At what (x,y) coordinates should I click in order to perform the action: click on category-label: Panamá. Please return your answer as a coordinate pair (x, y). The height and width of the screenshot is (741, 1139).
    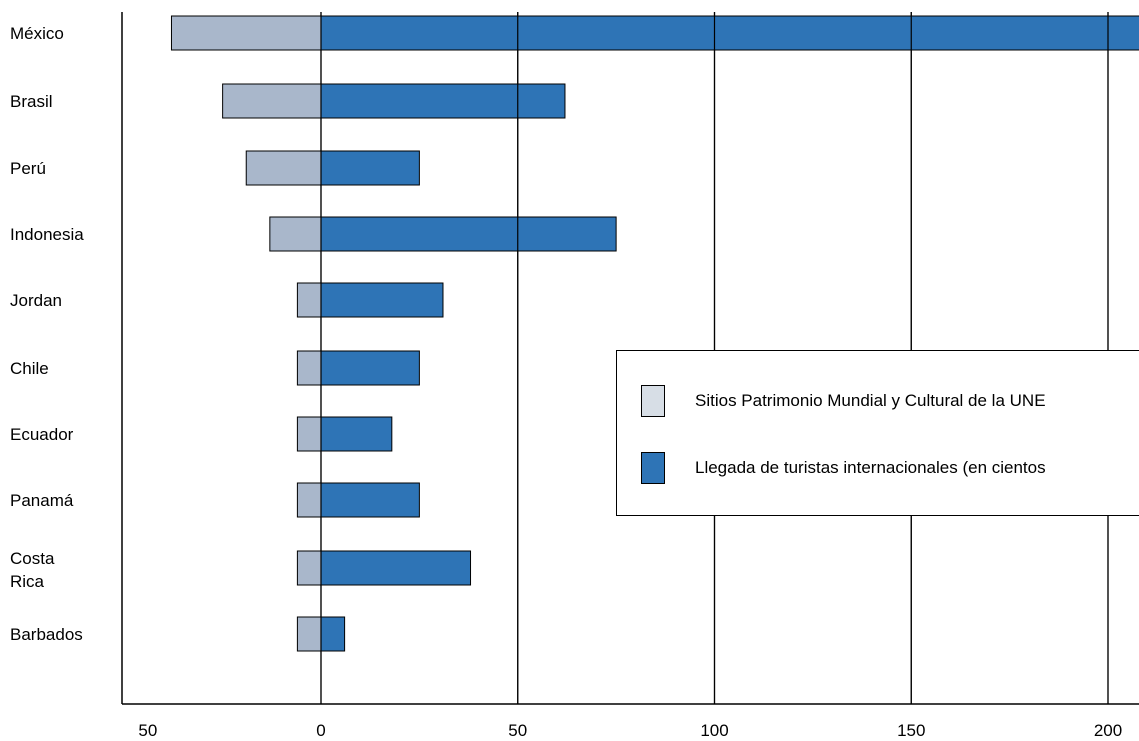
    Looking at the image, I should click on (42, 500).